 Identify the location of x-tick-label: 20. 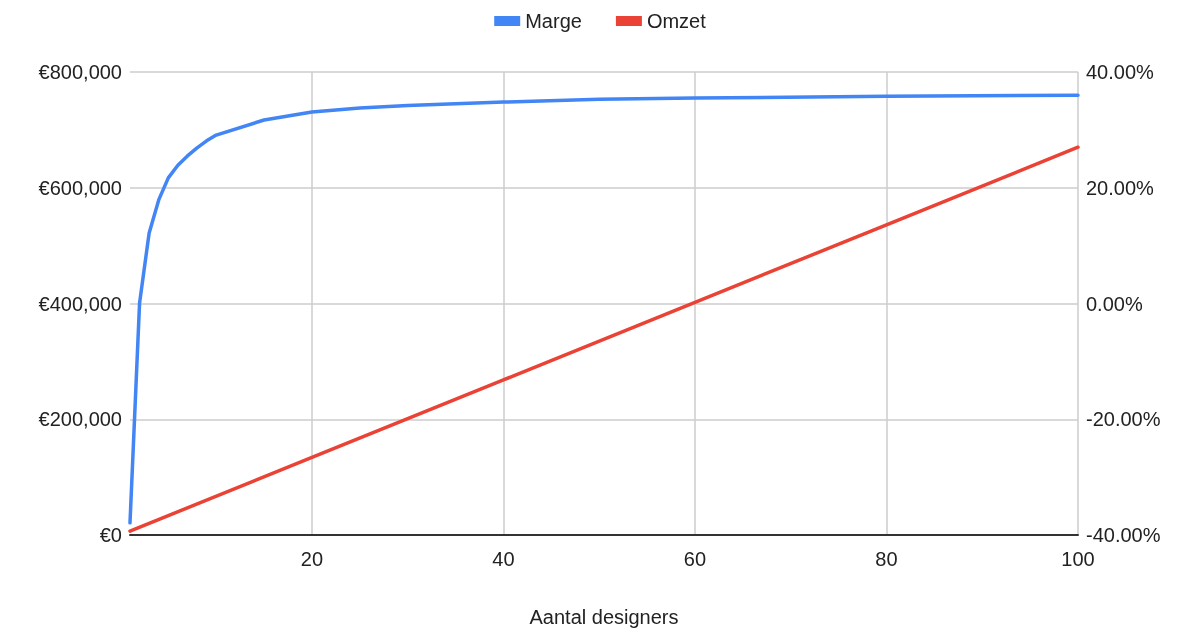
(312, 559).